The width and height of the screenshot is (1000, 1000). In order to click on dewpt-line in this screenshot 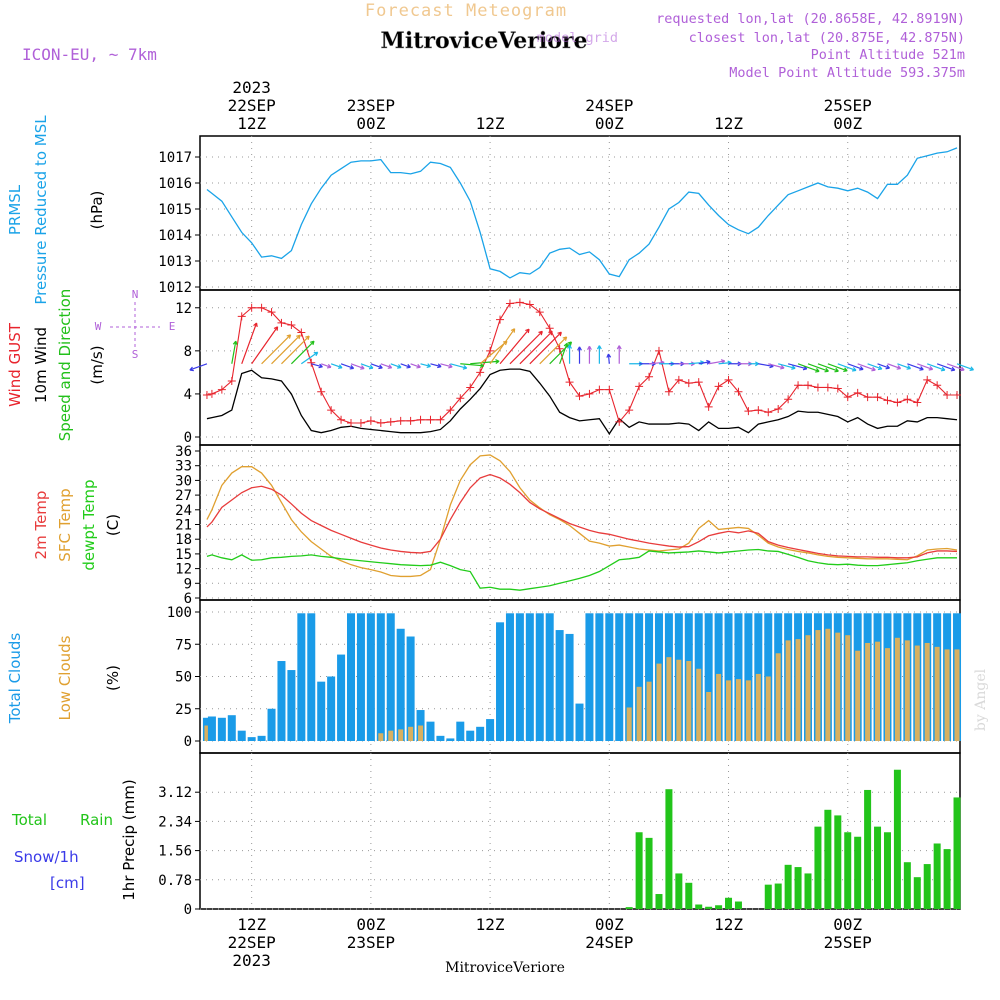, I will do `click(582, 569)`.